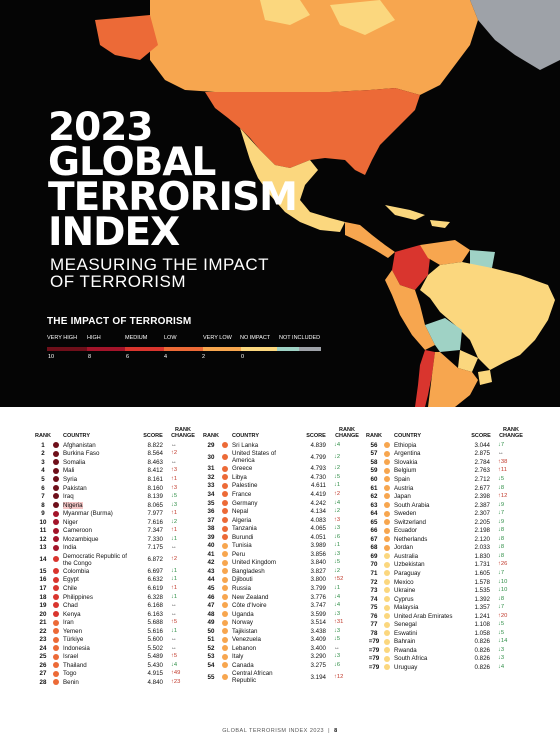  What do you see at coordinates (280, 622) in the screenshot?
I see `table-row: 49 Norway 3.514 ↑31` at bounding box center [280, 622].